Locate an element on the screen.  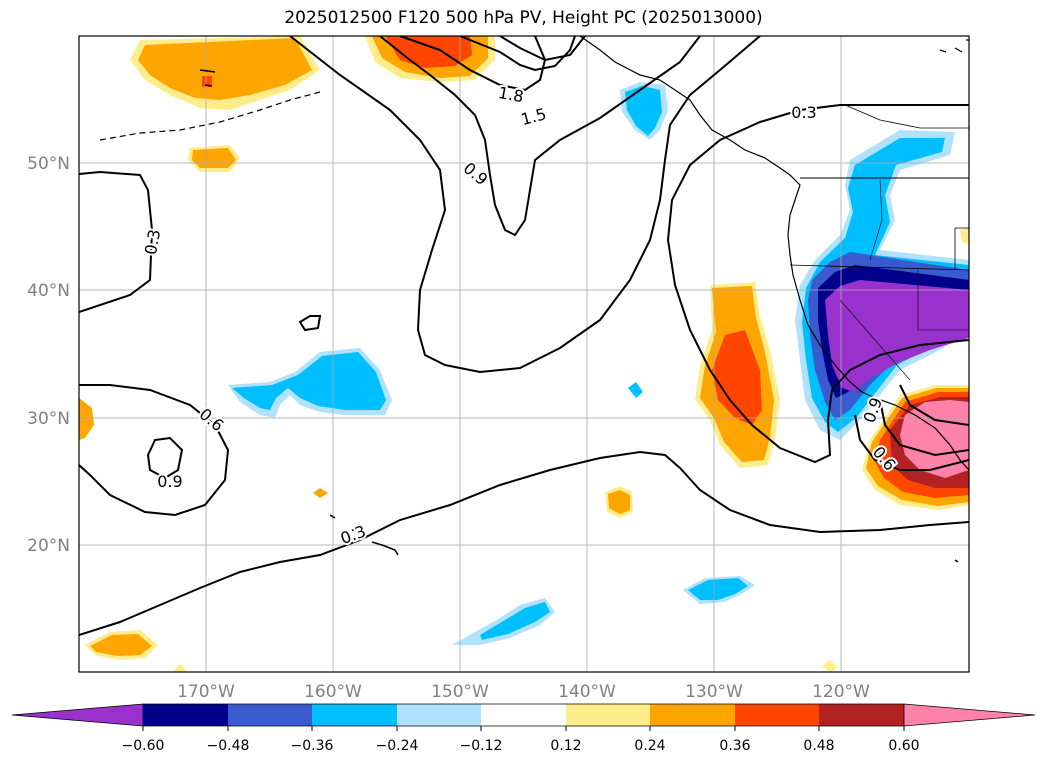
colorbar-tick-label: −0.24 is located at coordinates (397, 746).